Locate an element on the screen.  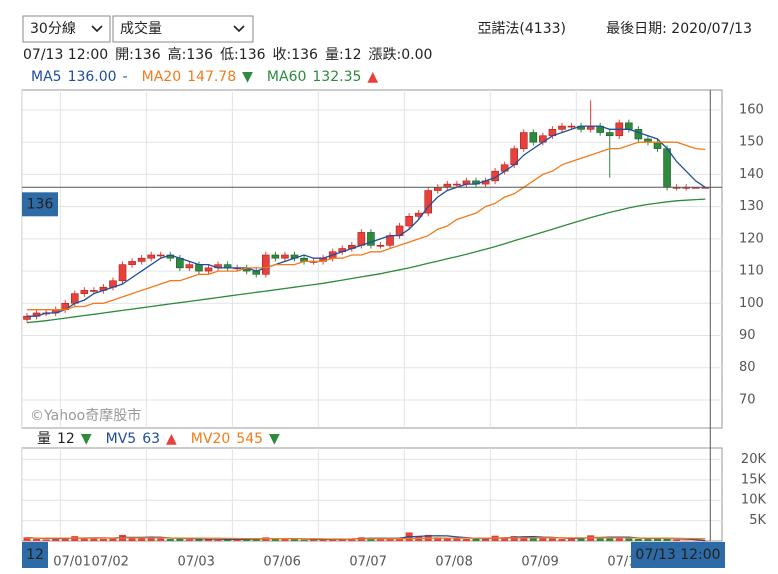
info-line-part: 開: is located at coordinates (124, 55).